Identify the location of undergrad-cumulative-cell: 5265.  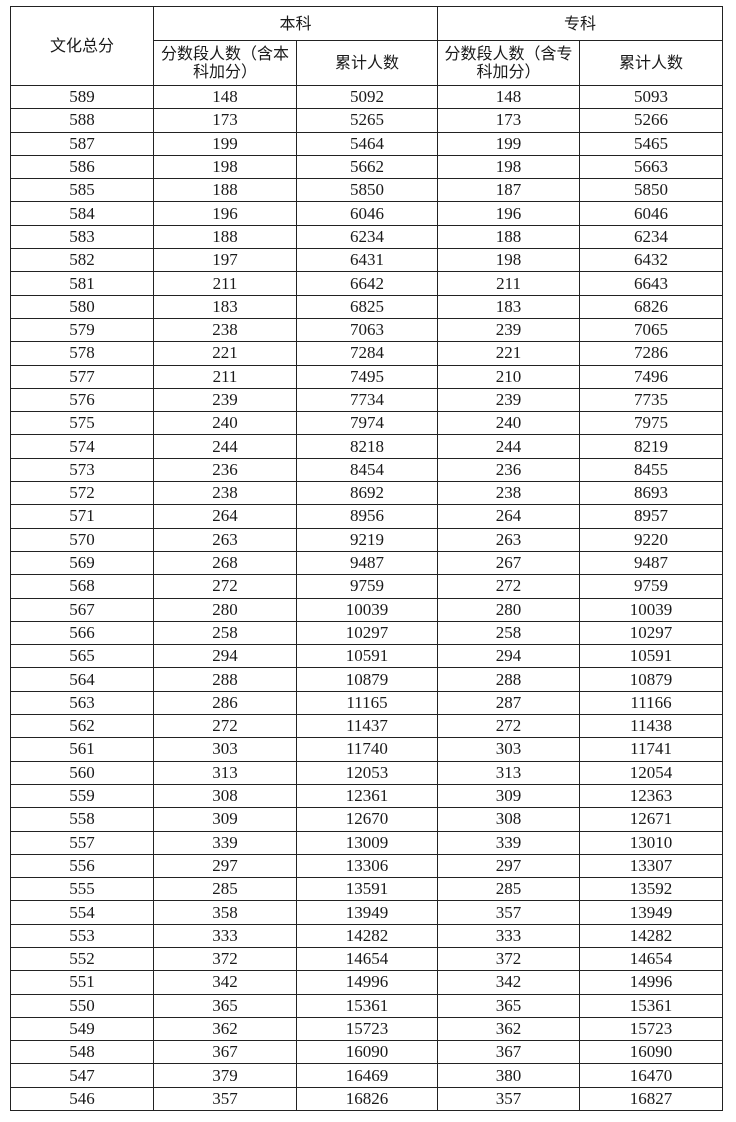
(367, 120).